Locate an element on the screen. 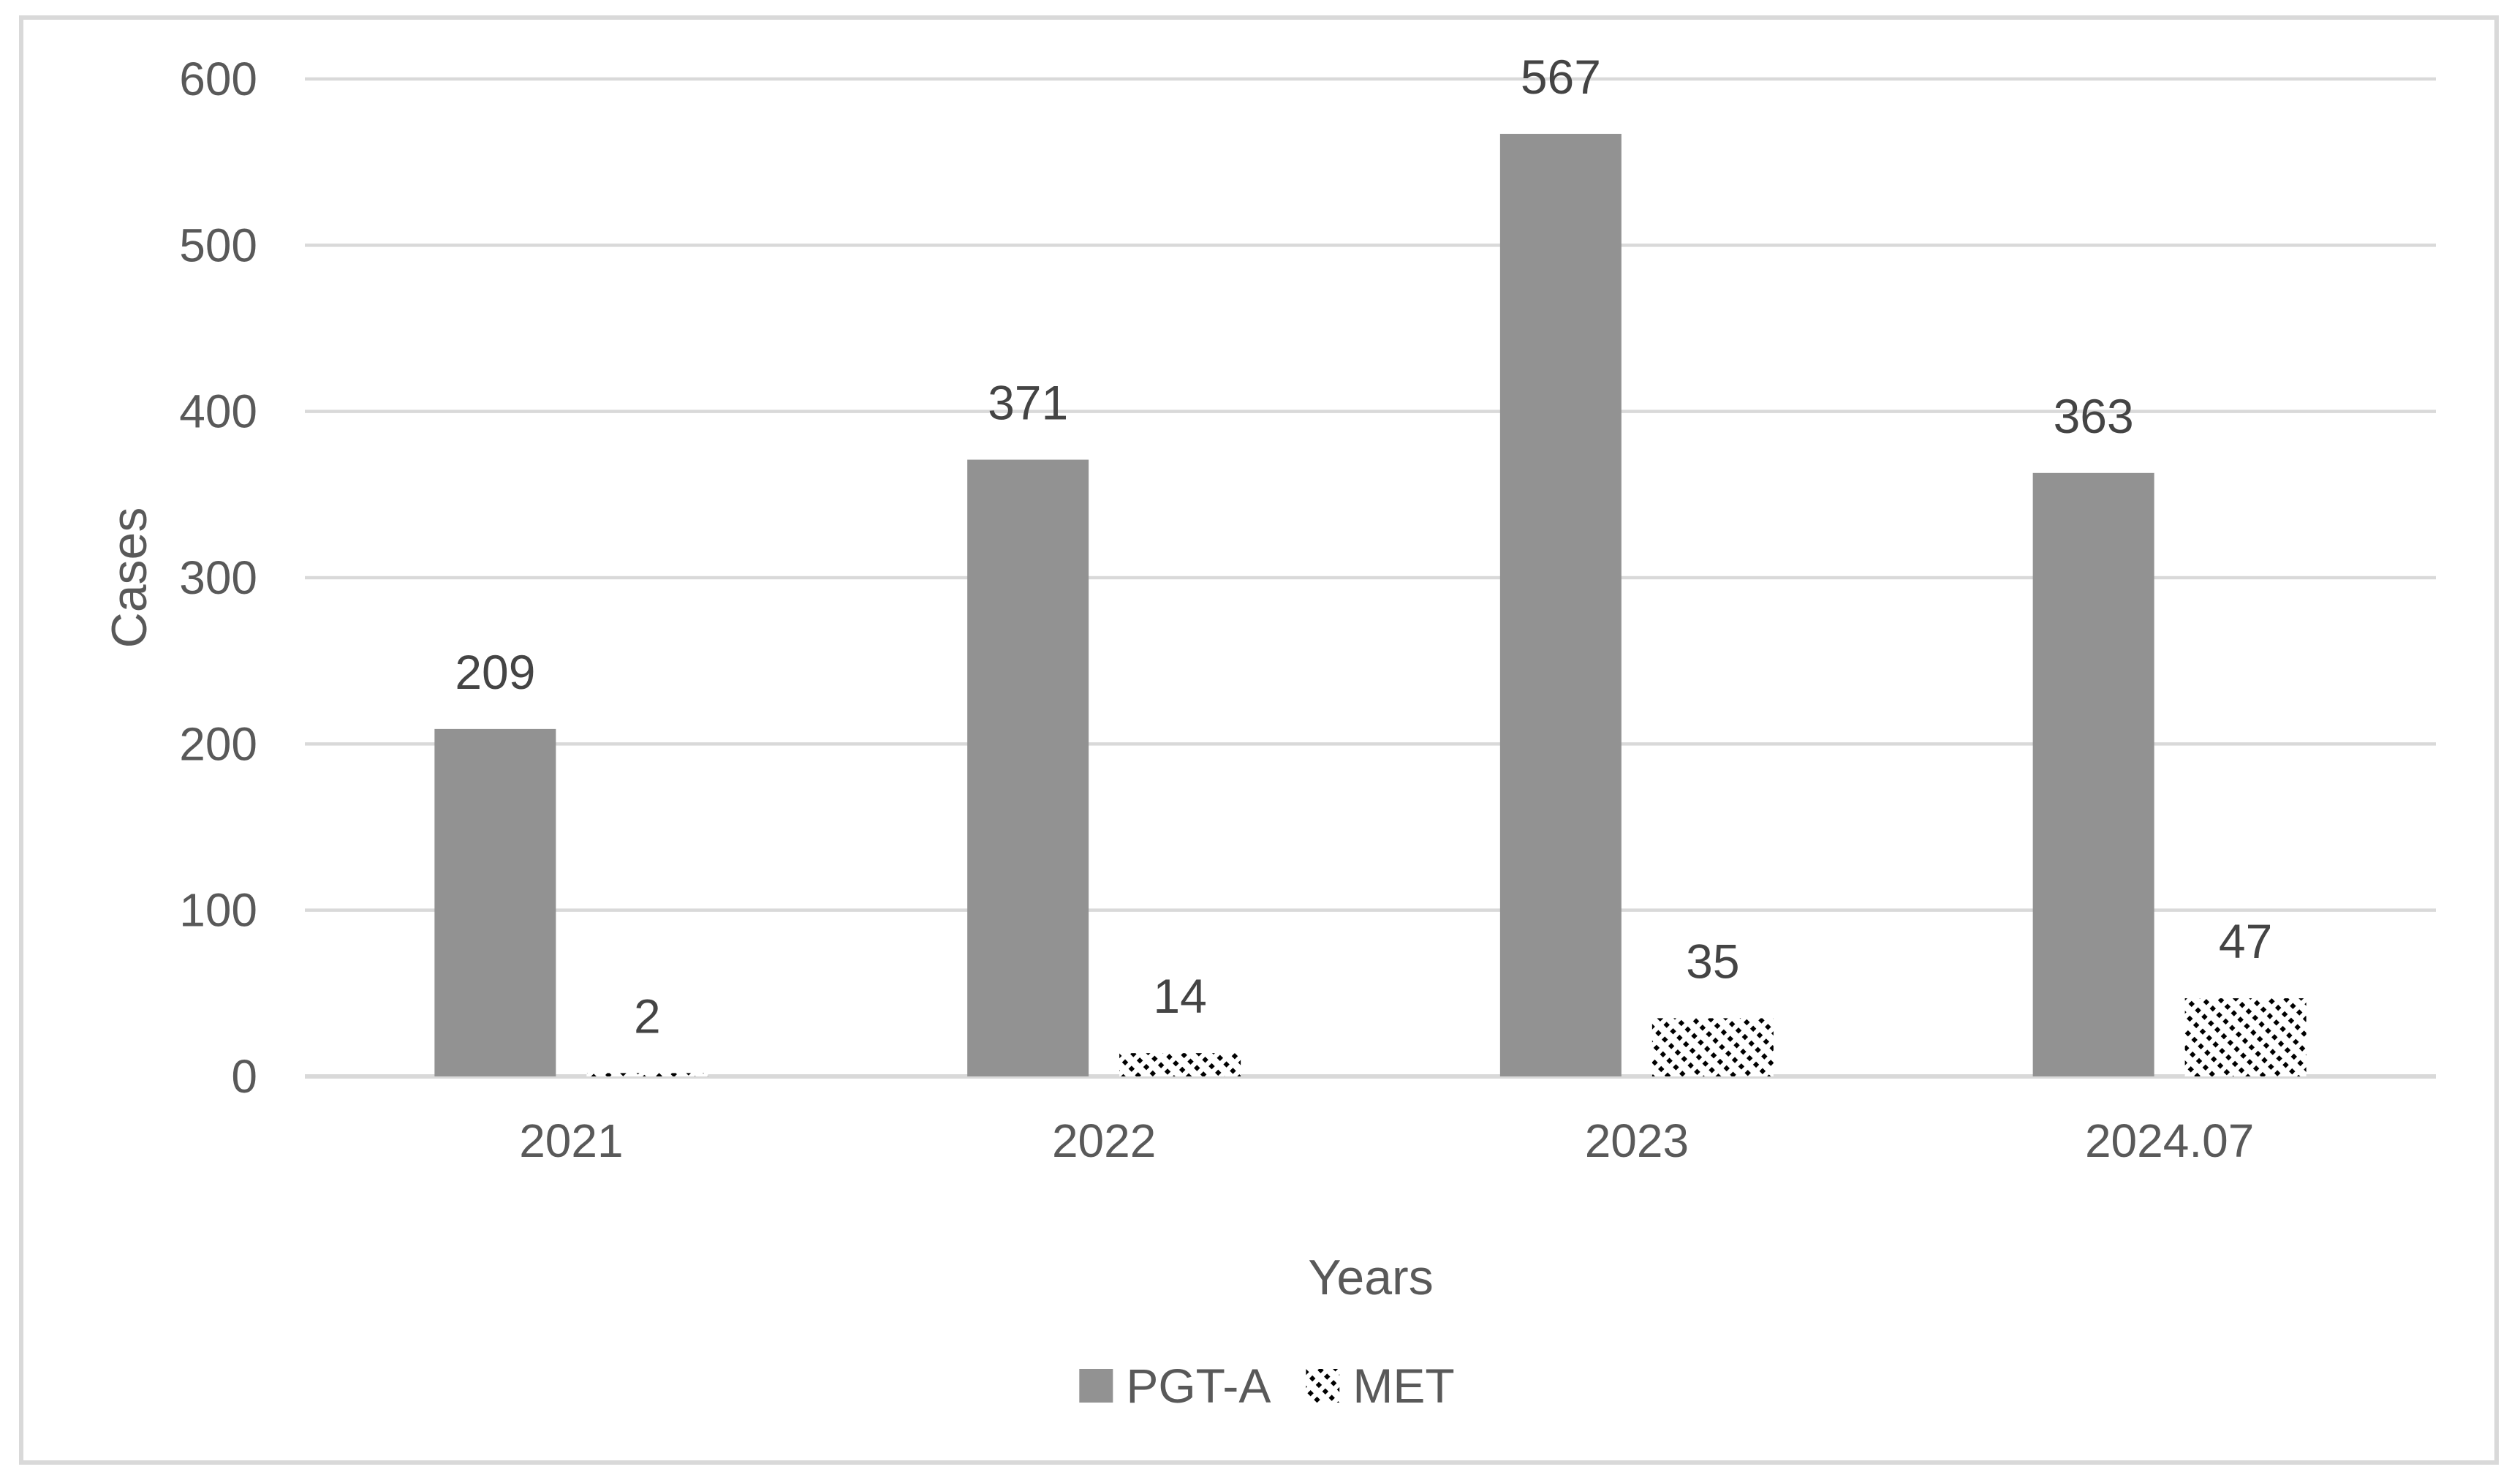 Image resolution: width=2520 pixels, height=1483 pixels. x-tick-label-2021: 2021 is located at coordinates (571, 1140).